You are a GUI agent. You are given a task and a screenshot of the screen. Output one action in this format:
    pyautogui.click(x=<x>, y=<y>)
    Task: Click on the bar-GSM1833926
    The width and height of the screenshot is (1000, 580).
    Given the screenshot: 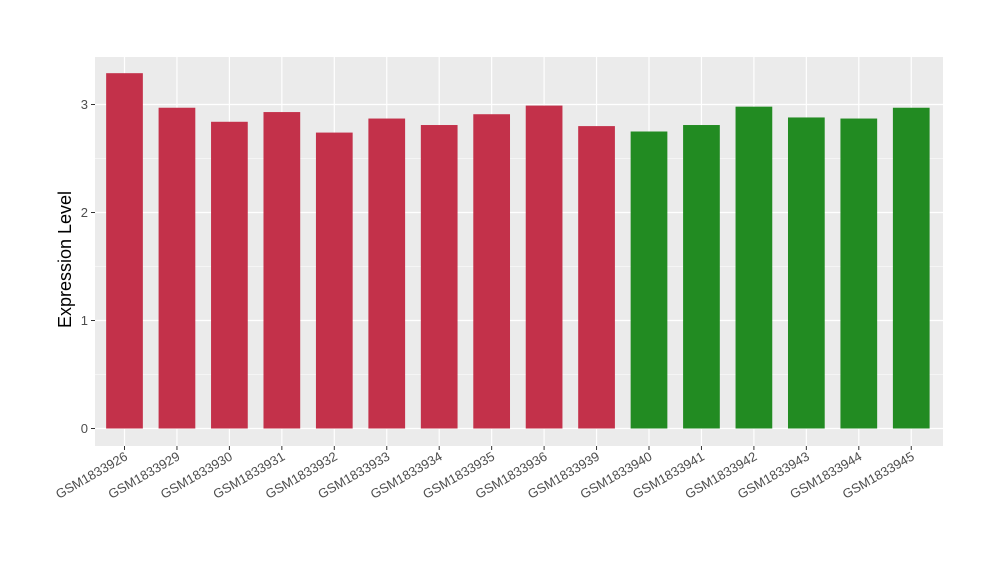 What is the action you would take?
    pyautogui.click(x=124, y=251)
    